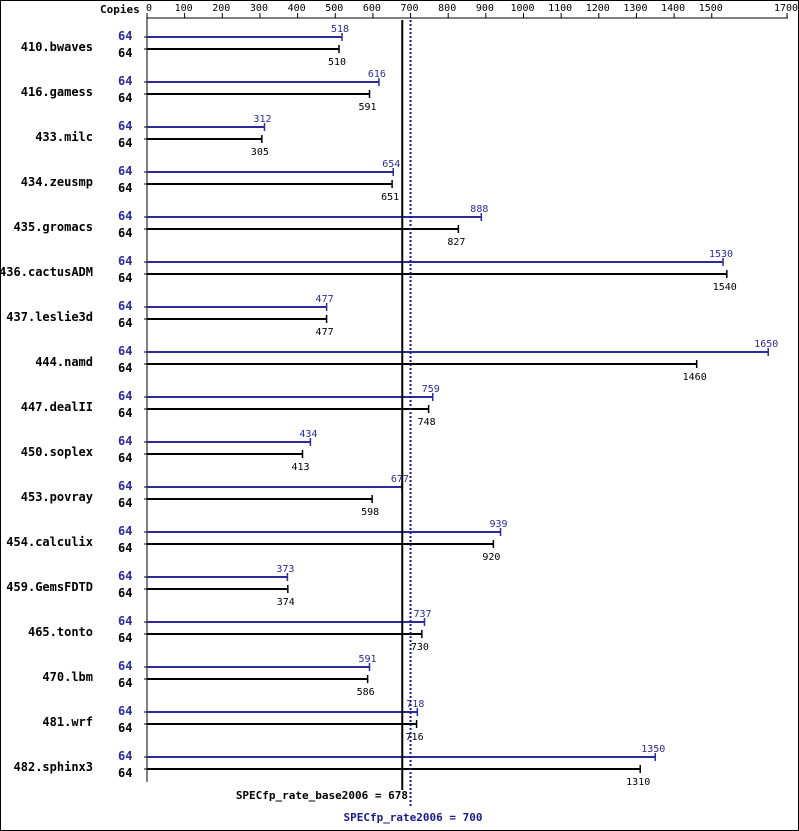  Describe the element at coordinates (149, 8) in the screenshot. I see `x-tick-label: 0` at that location.